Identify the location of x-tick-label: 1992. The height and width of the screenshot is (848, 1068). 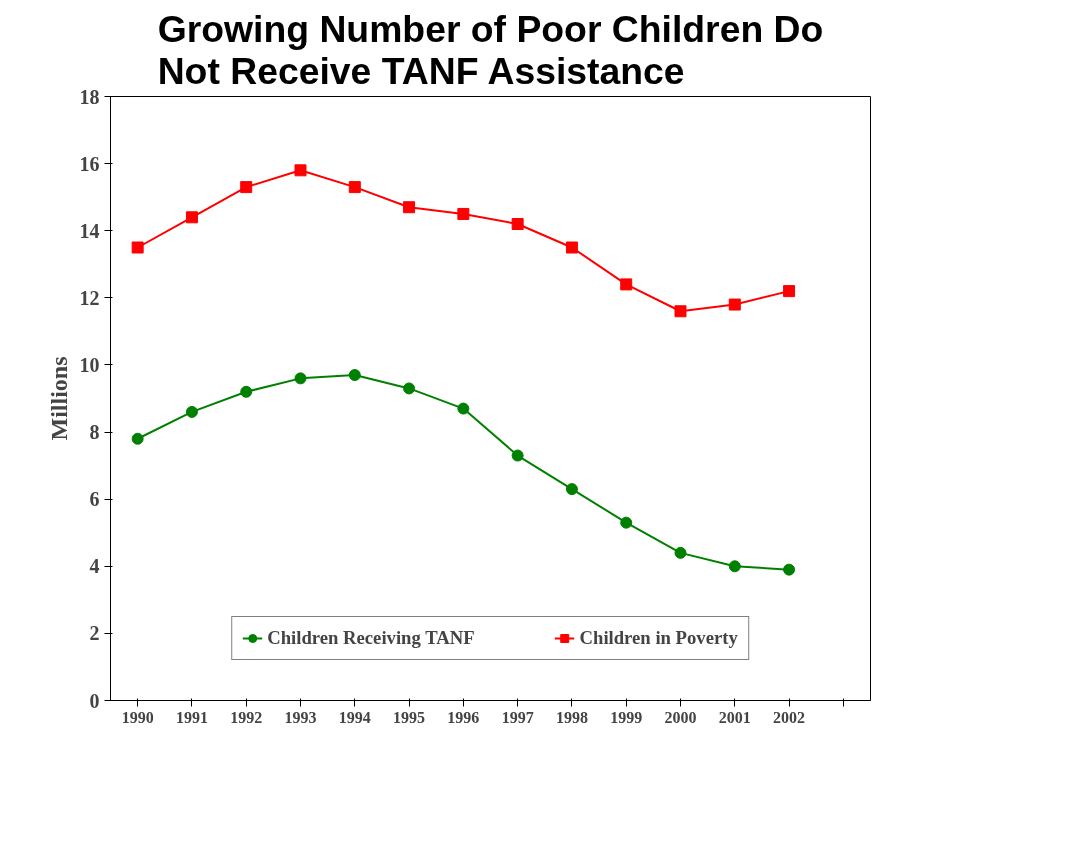
(246, 717).